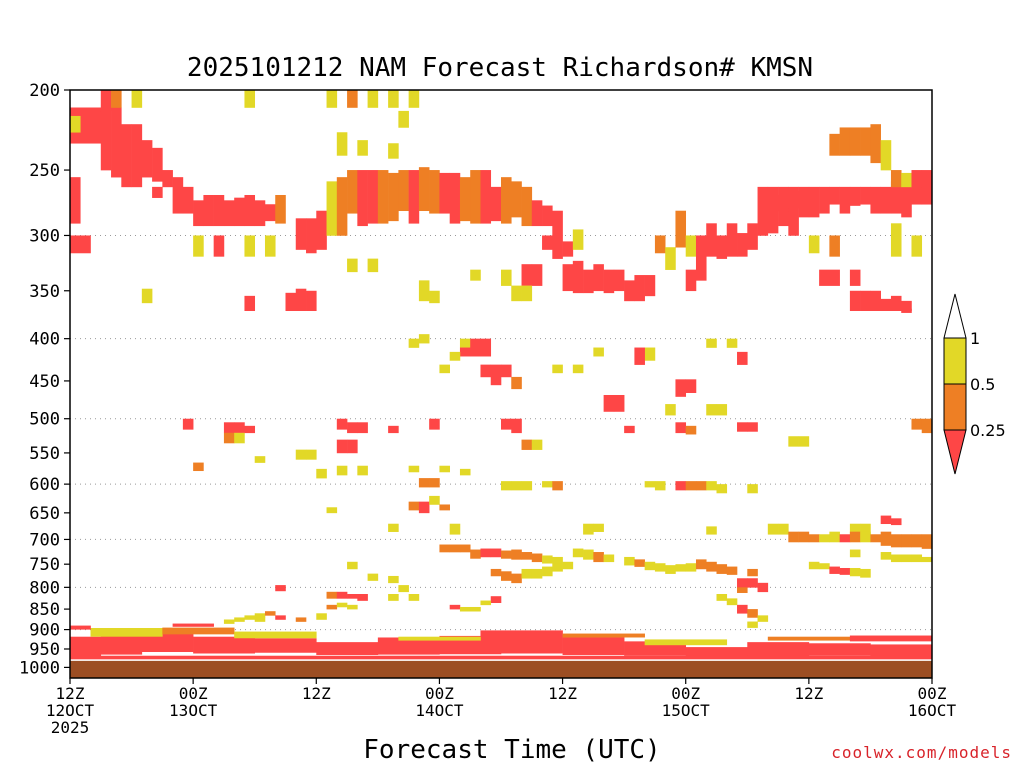  What do you see at coordinates (921, 752) in the screenshot?
I see `credit-link: coolwx.com/models` at bounding box center [921, 752].